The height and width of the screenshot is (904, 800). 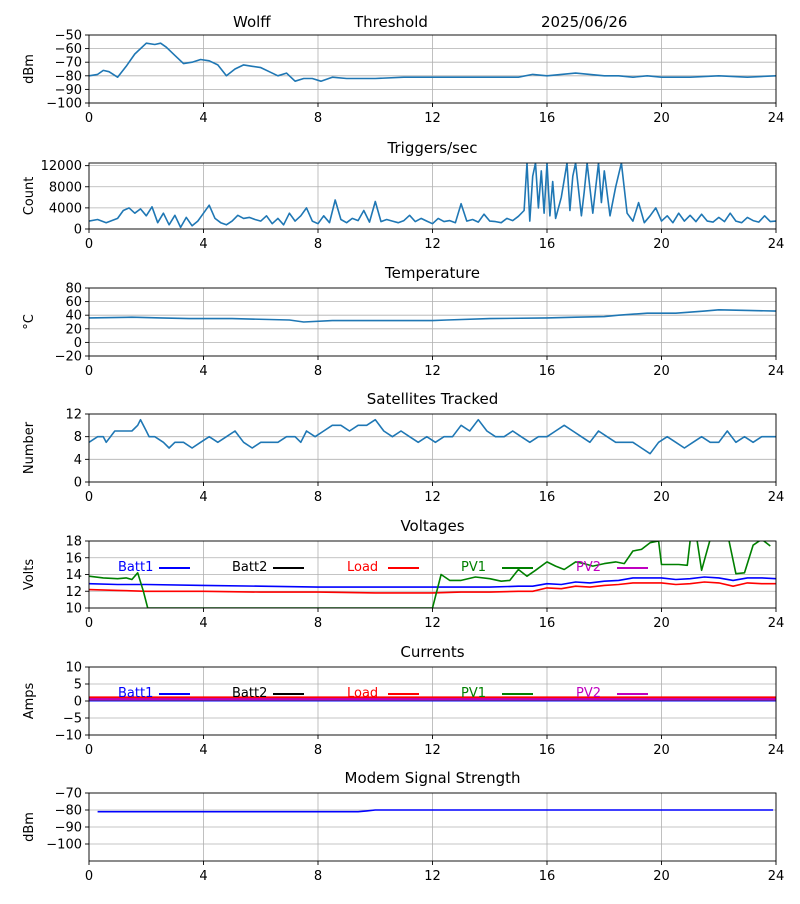 What do you see at coordinates (29, 575) in the screenshot?
I see `y-axis-label: Volts` at bounding box center [29, 575].